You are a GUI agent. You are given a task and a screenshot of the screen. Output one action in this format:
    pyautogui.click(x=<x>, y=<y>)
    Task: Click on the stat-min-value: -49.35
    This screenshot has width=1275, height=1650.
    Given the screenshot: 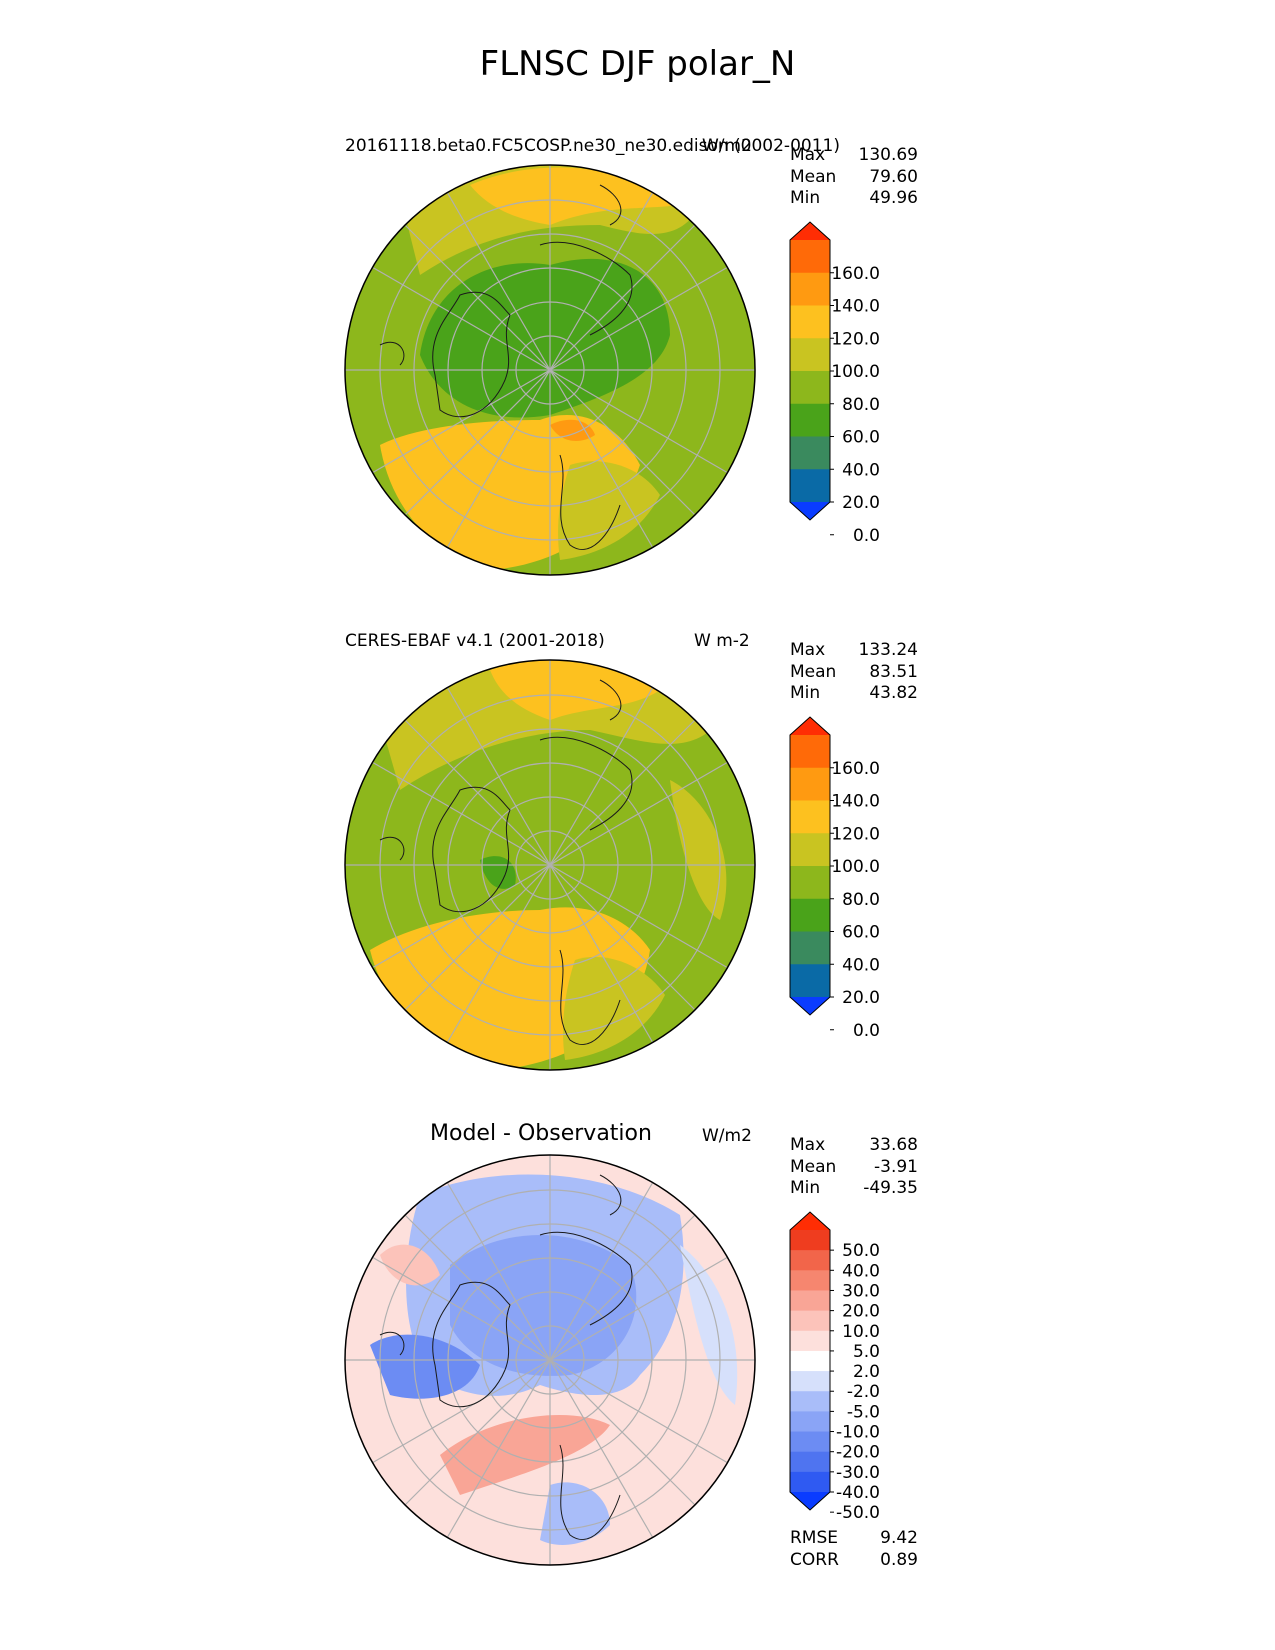 What is the action you would take?
    pyautogui.click(x=890, y=1188)
    